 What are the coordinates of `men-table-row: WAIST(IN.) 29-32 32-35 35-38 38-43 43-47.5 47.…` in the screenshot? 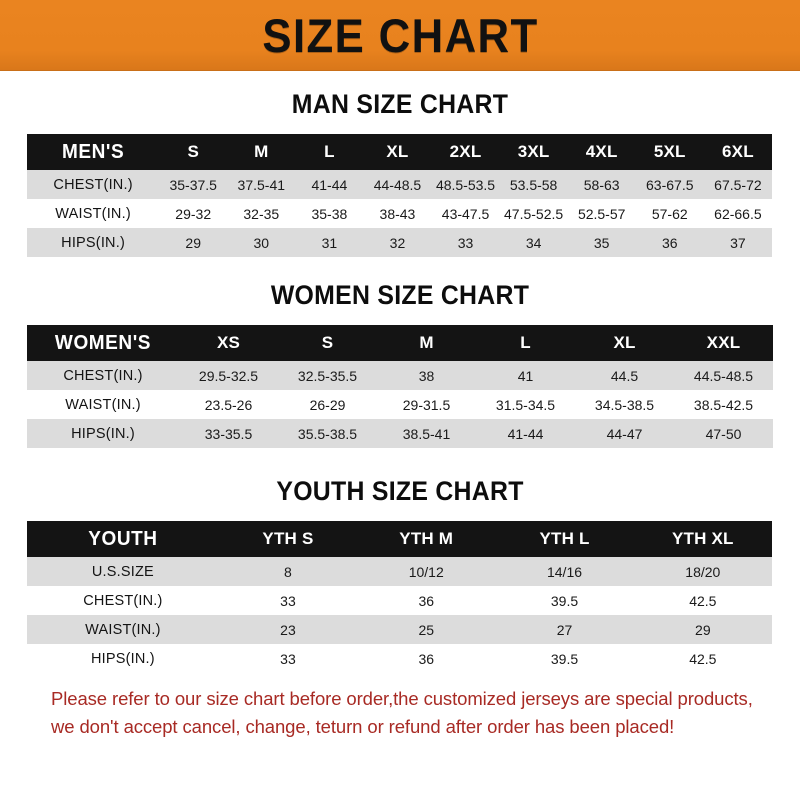 It's located at (399, 213).